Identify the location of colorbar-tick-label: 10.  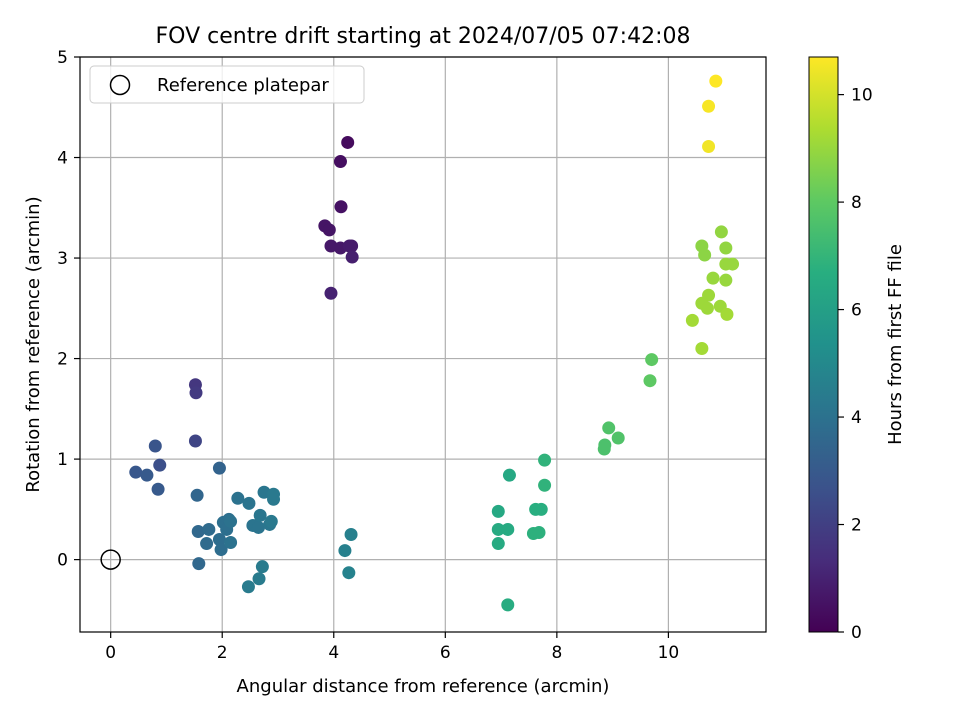
(862, 96).